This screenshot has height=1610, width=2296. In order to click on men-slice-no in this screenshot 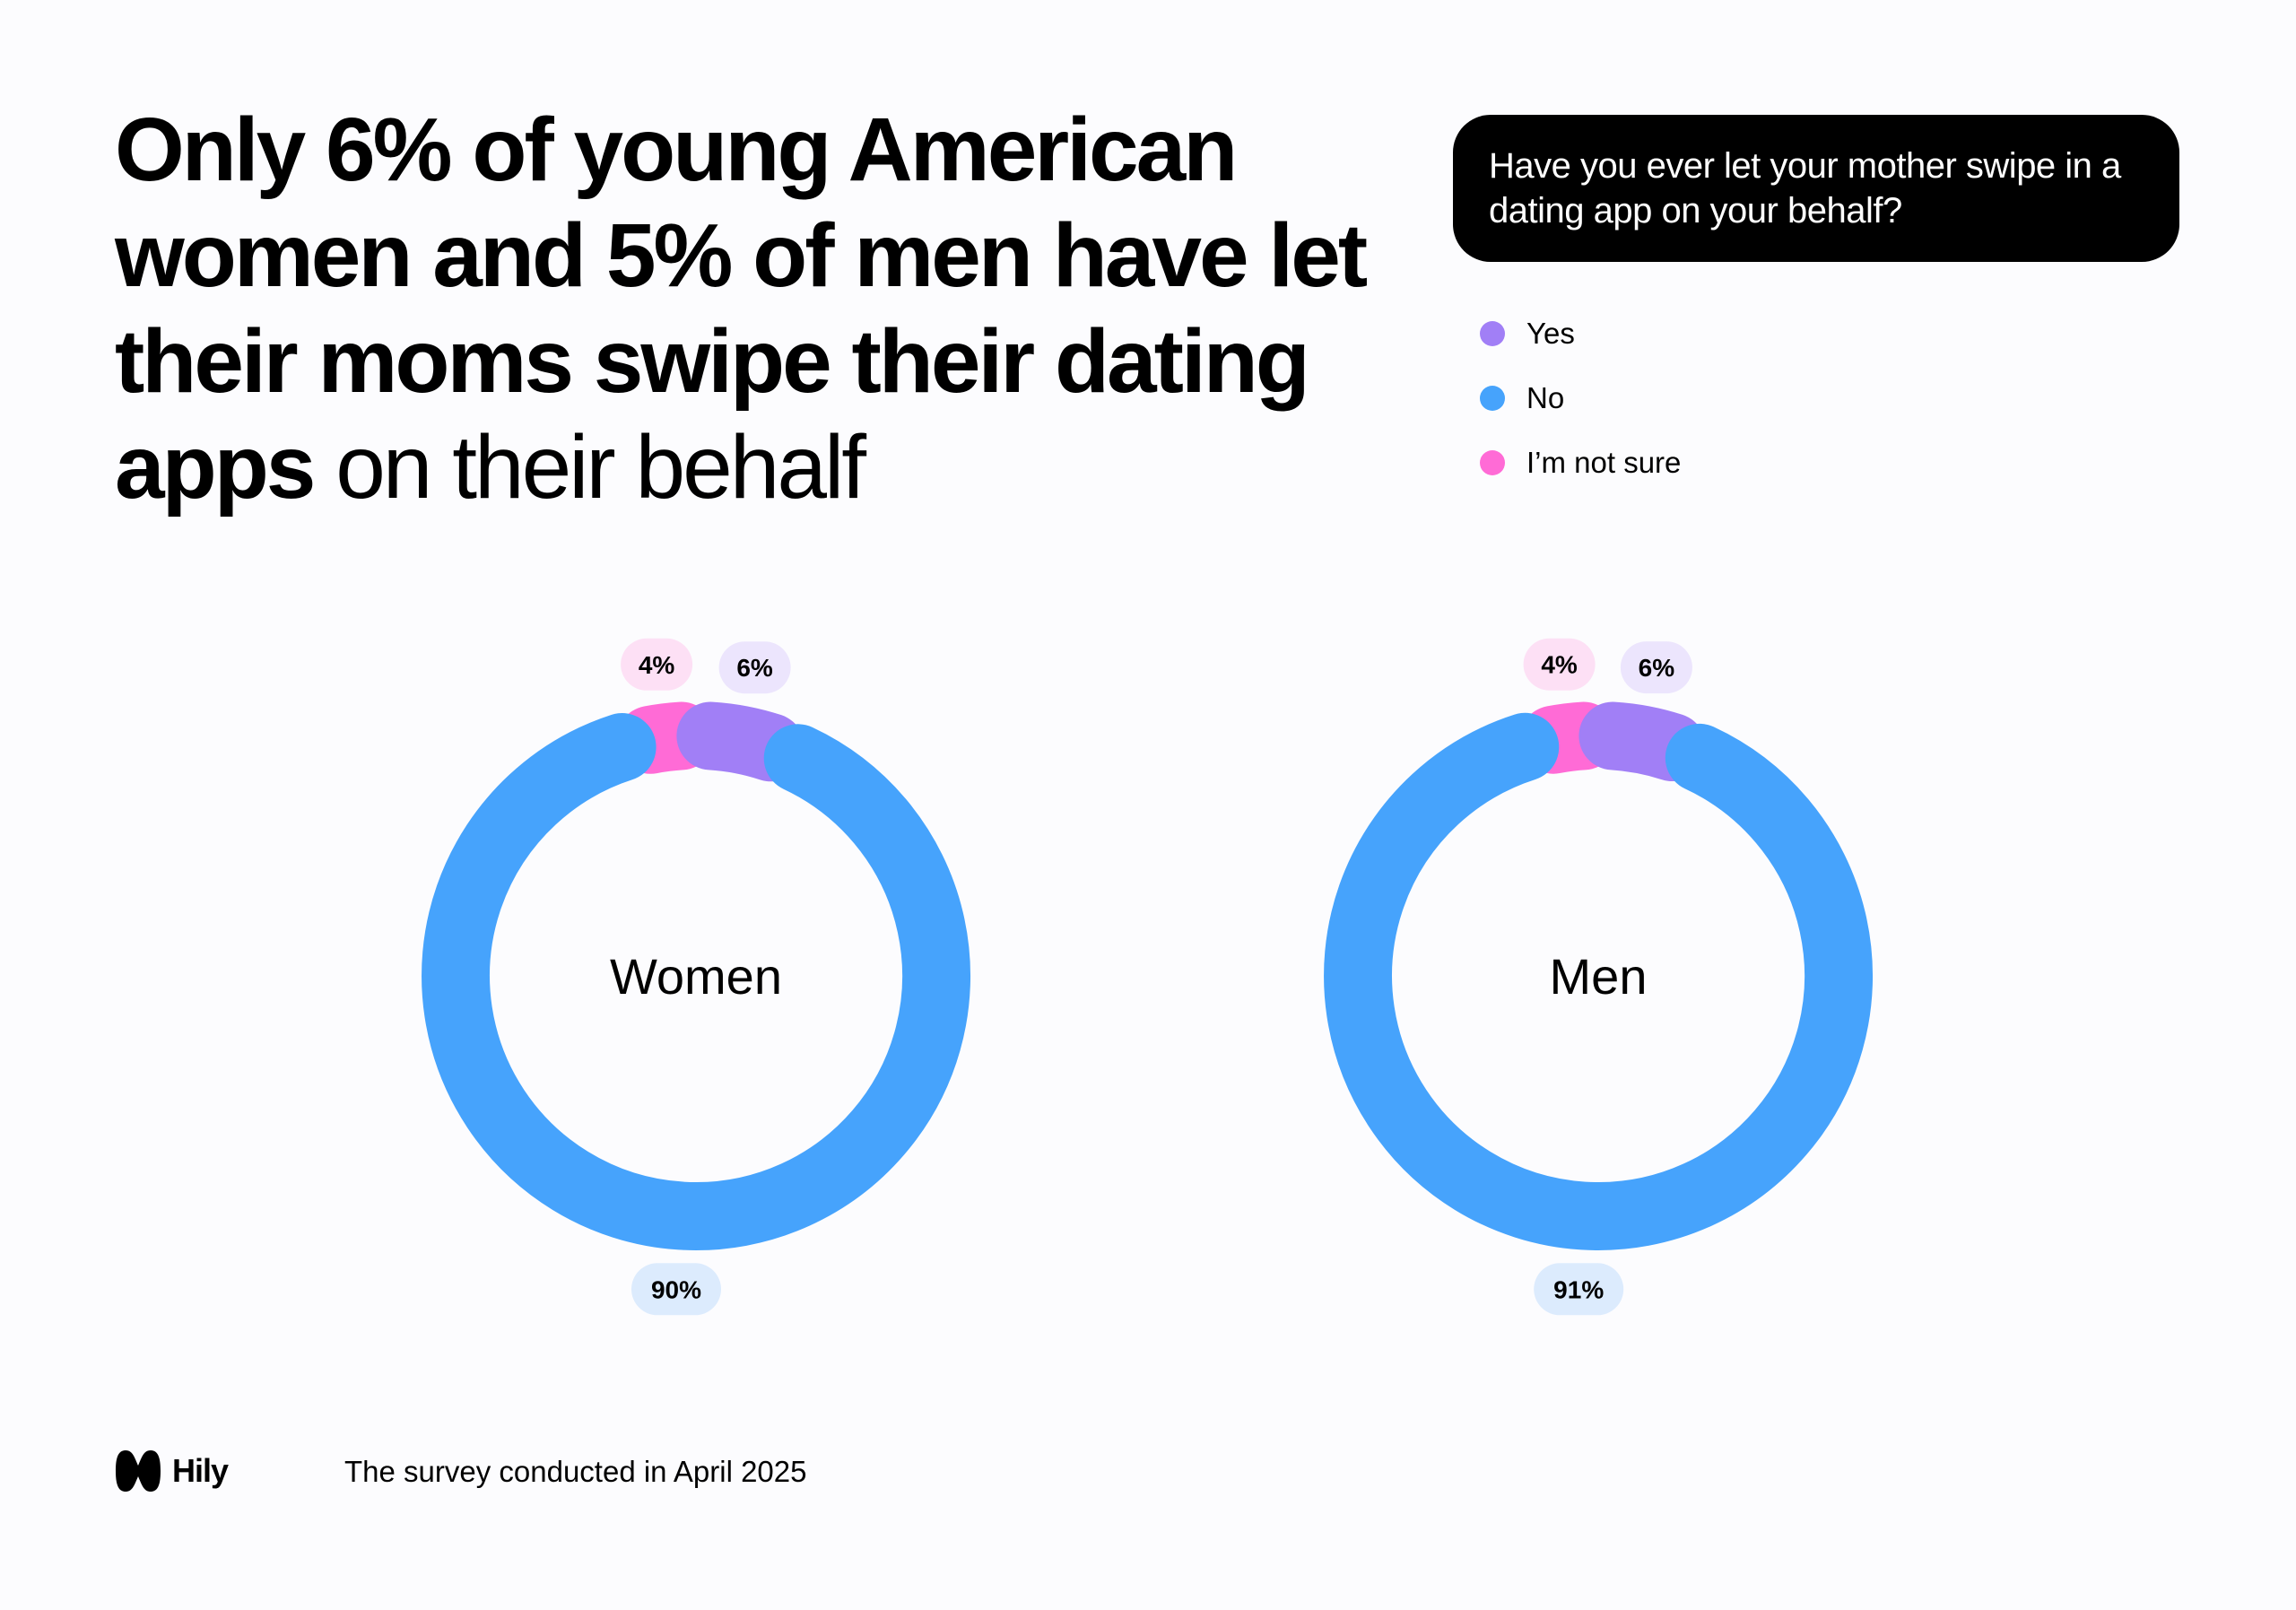, I will do `click(1599, 981)`.